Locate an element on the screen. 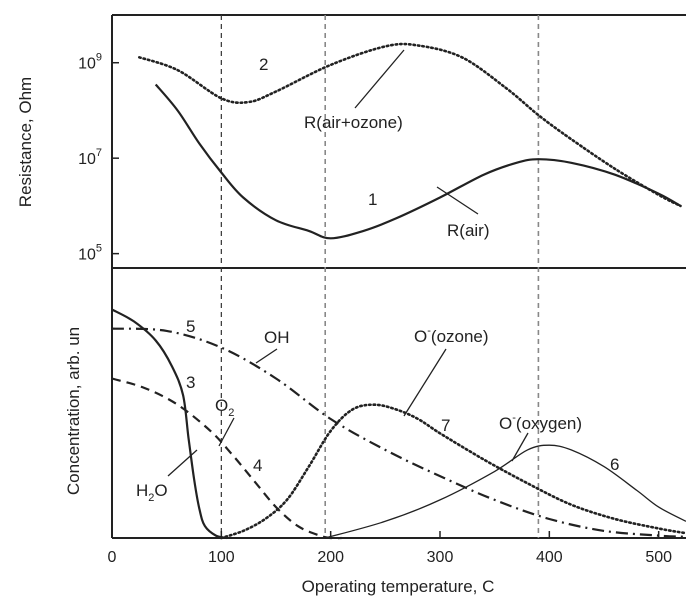 The height and width of the screenshot is (603, 686). curve-7-name: O-(ozone) is located at coordinates (451, 335).